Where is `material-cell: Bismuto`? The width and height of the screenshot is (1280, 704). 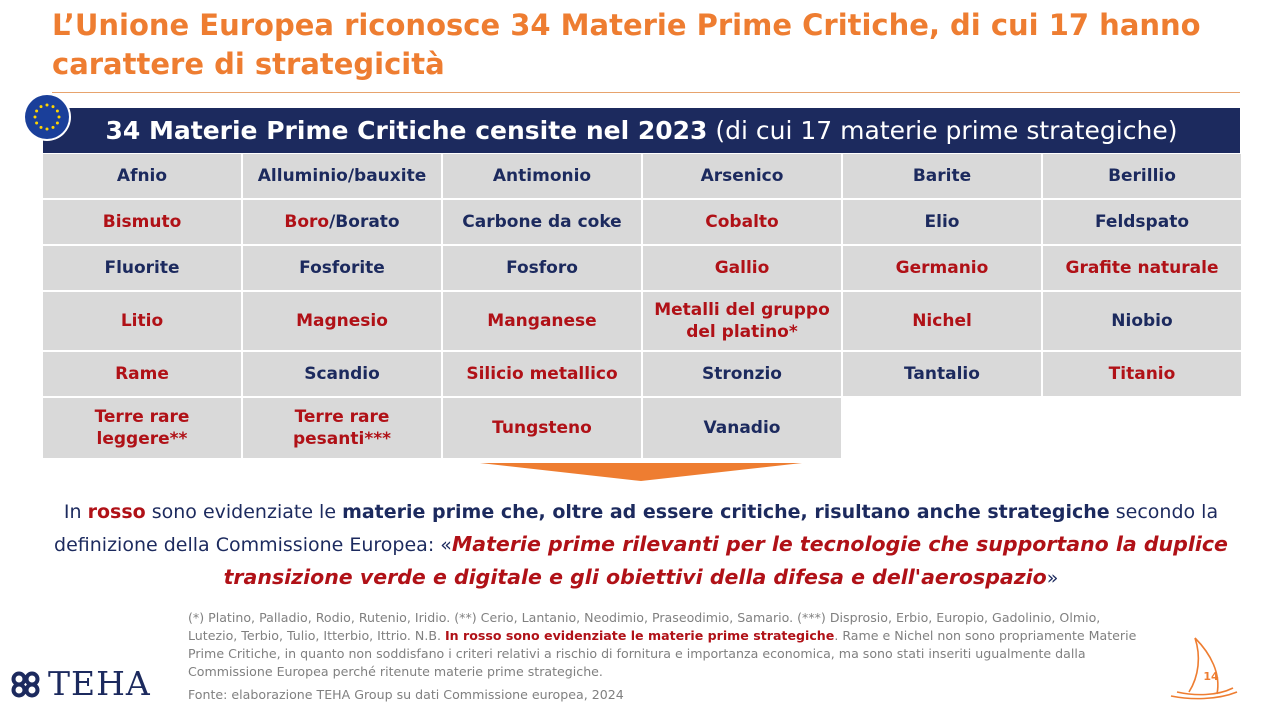 material-cell: Bismuto is located at coordinates (142, 222).